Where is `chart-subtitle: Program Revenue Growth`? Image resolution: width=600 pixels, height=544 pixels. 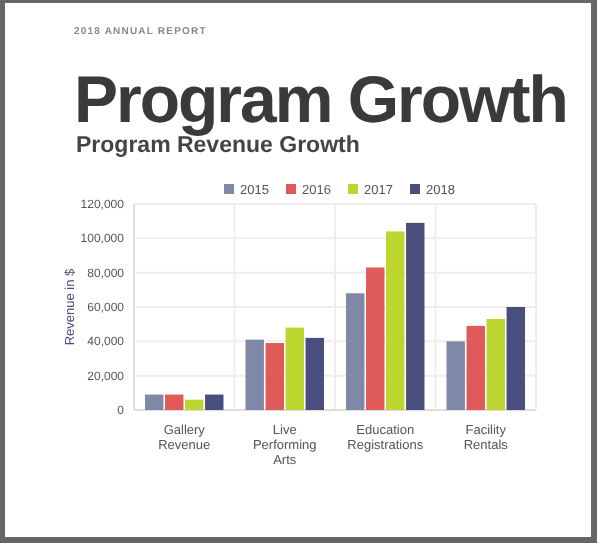 chart-subtitle: Program Revenue Growth is located at coordinates (218, 146).